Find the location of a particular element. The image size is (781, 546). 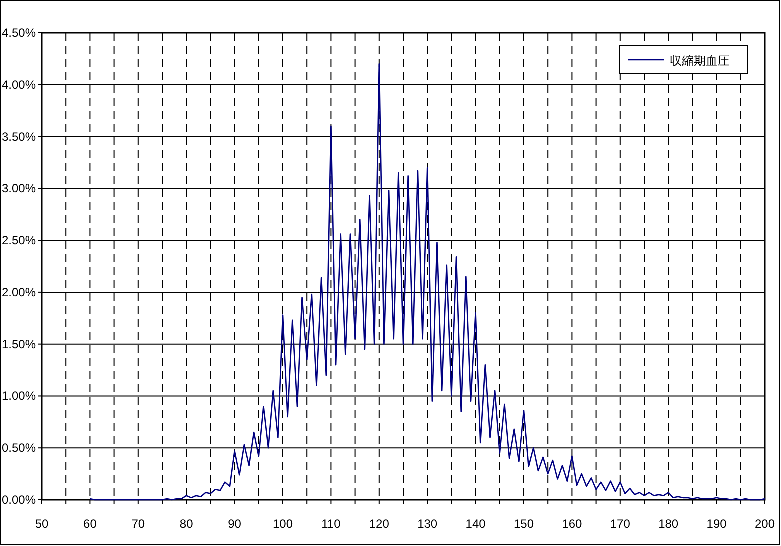

x-tick-label: 60 is located at coordinates (91, 524).